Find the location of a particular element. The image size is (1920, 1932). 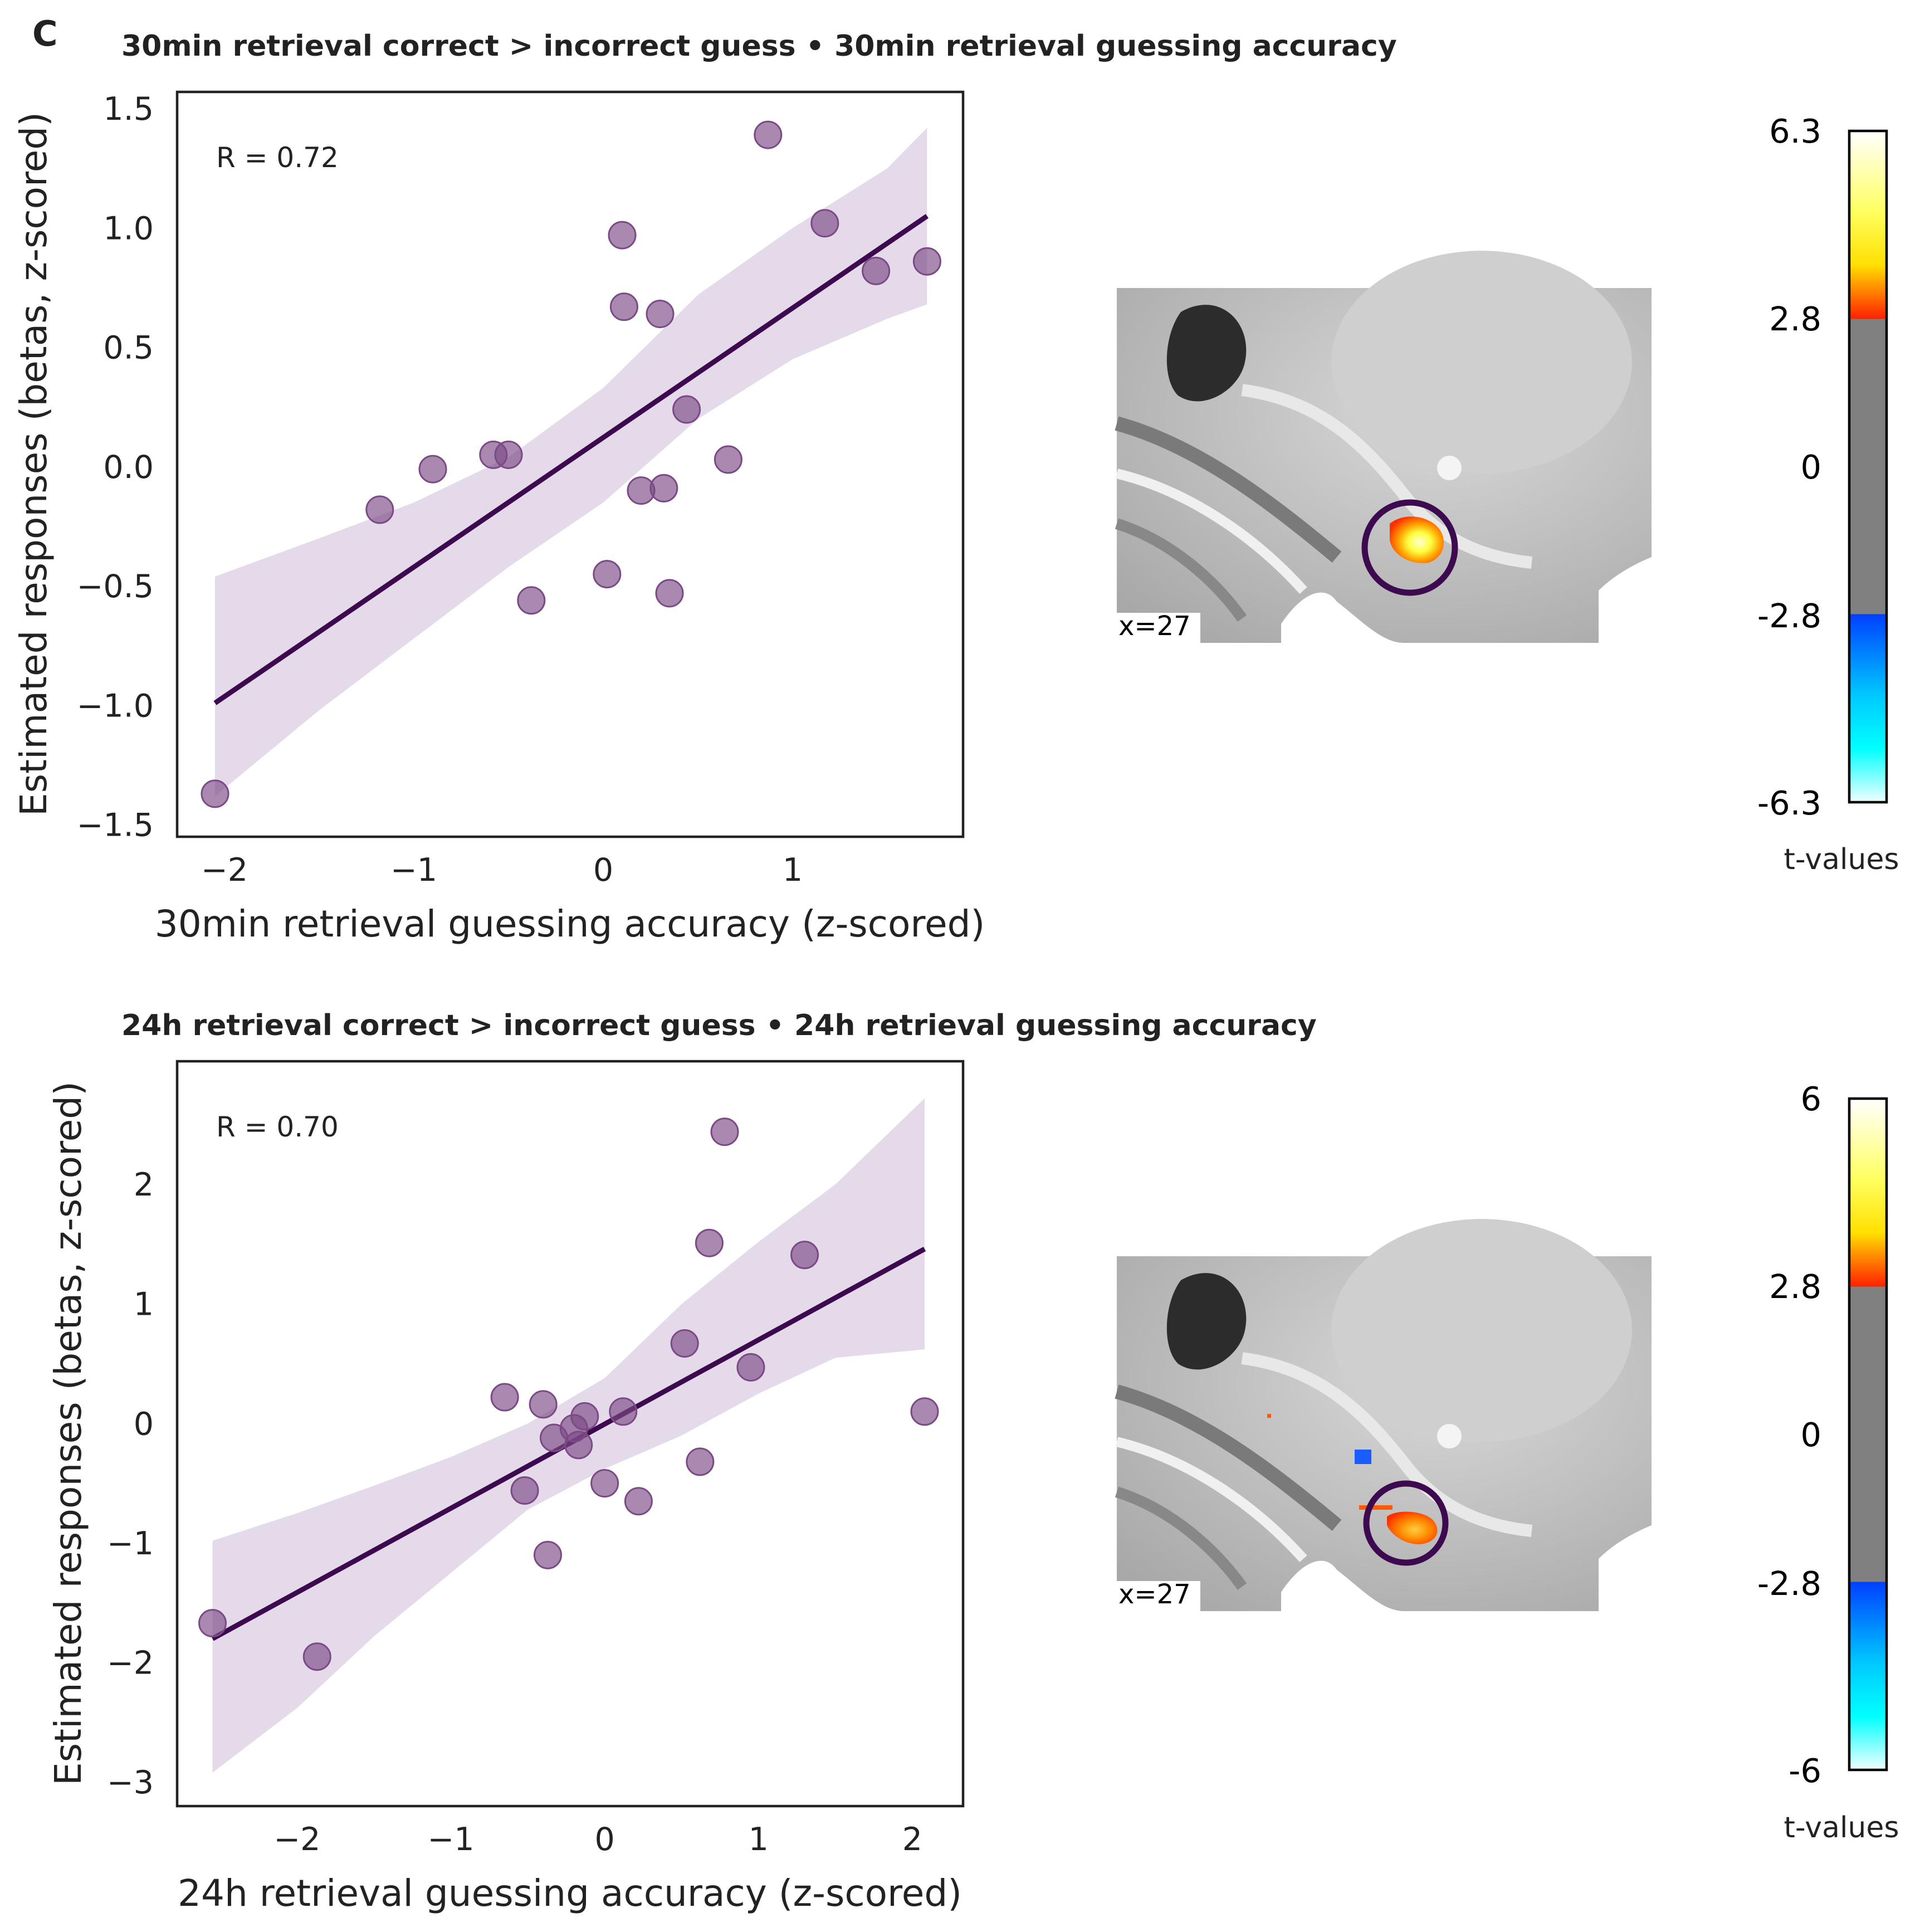

y-tick-label: −0.5 is located at coordinates (115, 586).